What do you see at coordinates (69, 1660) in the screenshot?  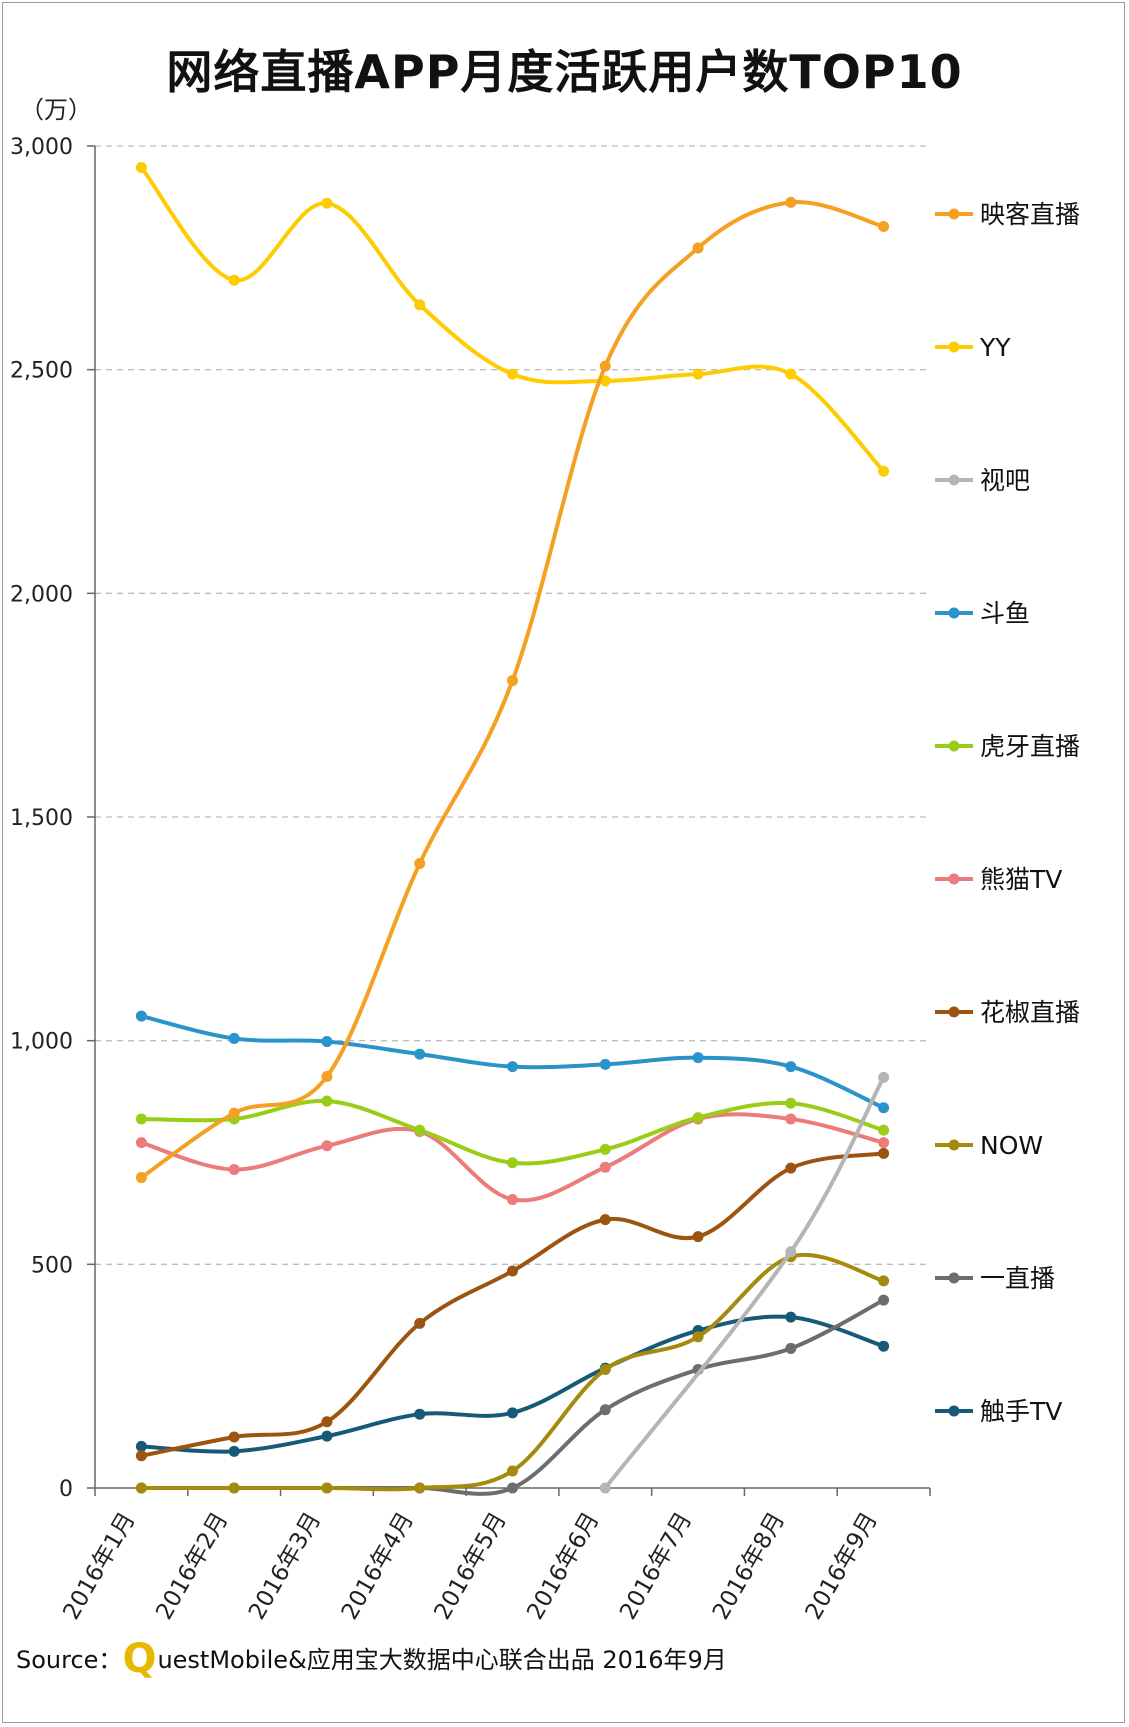 I see `source-prefix: Source：` at bounding box center [69, 1660].